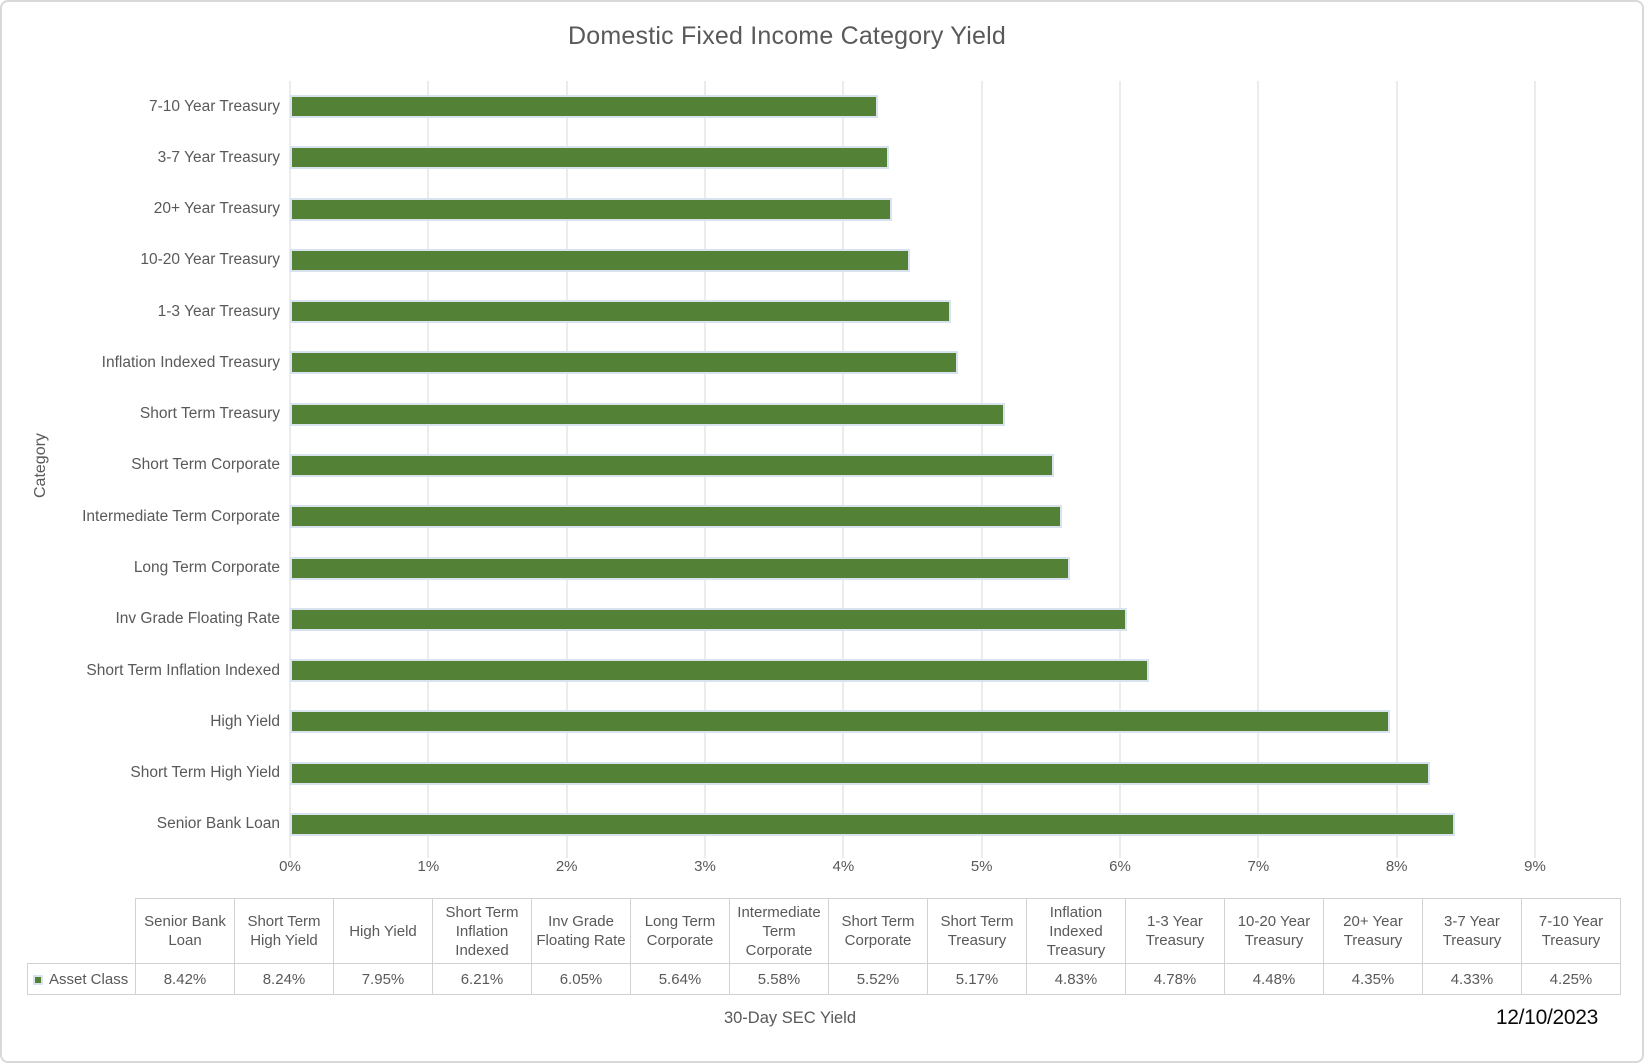  Describe the element at coordinates (284, 979) in the screenshot. I see `table-value-cell: 8.24%` at that location.